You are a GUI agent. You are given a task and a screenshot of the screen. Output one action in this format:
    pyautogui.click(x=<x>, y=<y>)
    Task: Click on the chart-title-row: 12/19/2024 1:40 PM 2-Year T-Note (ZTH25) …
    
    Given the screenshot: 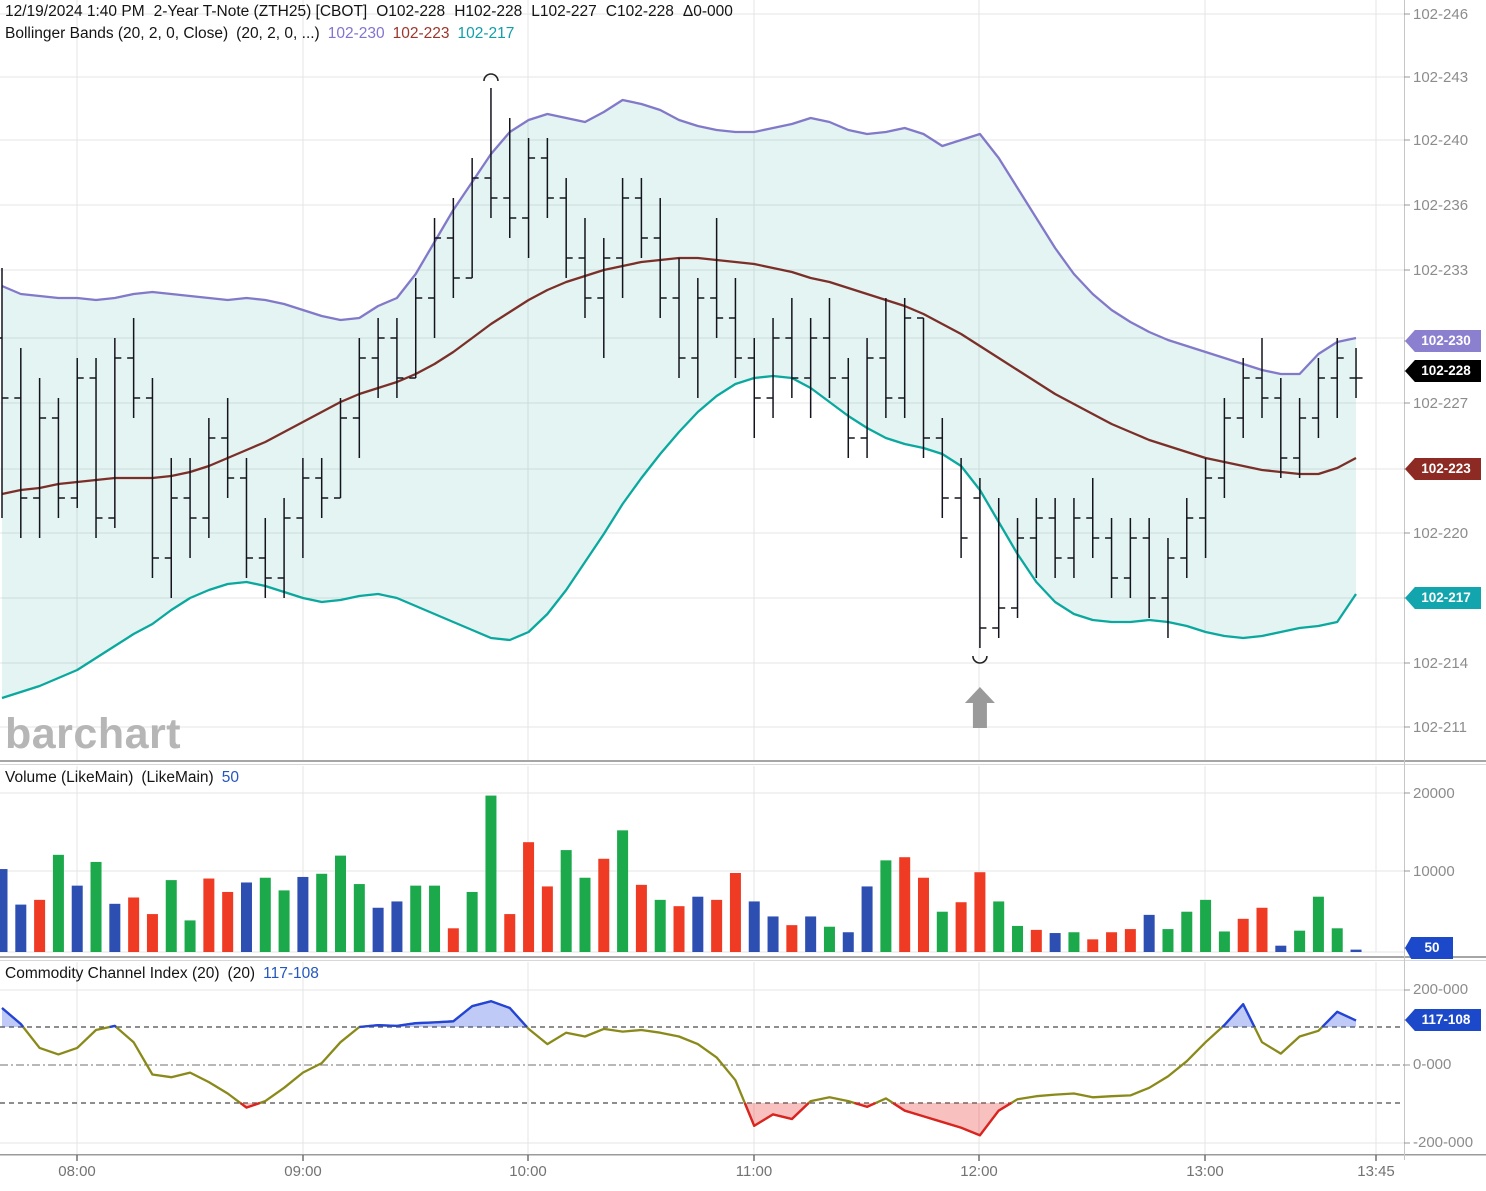 What is the action you would take?
    pyautogui.click(x=373, y=12)
    